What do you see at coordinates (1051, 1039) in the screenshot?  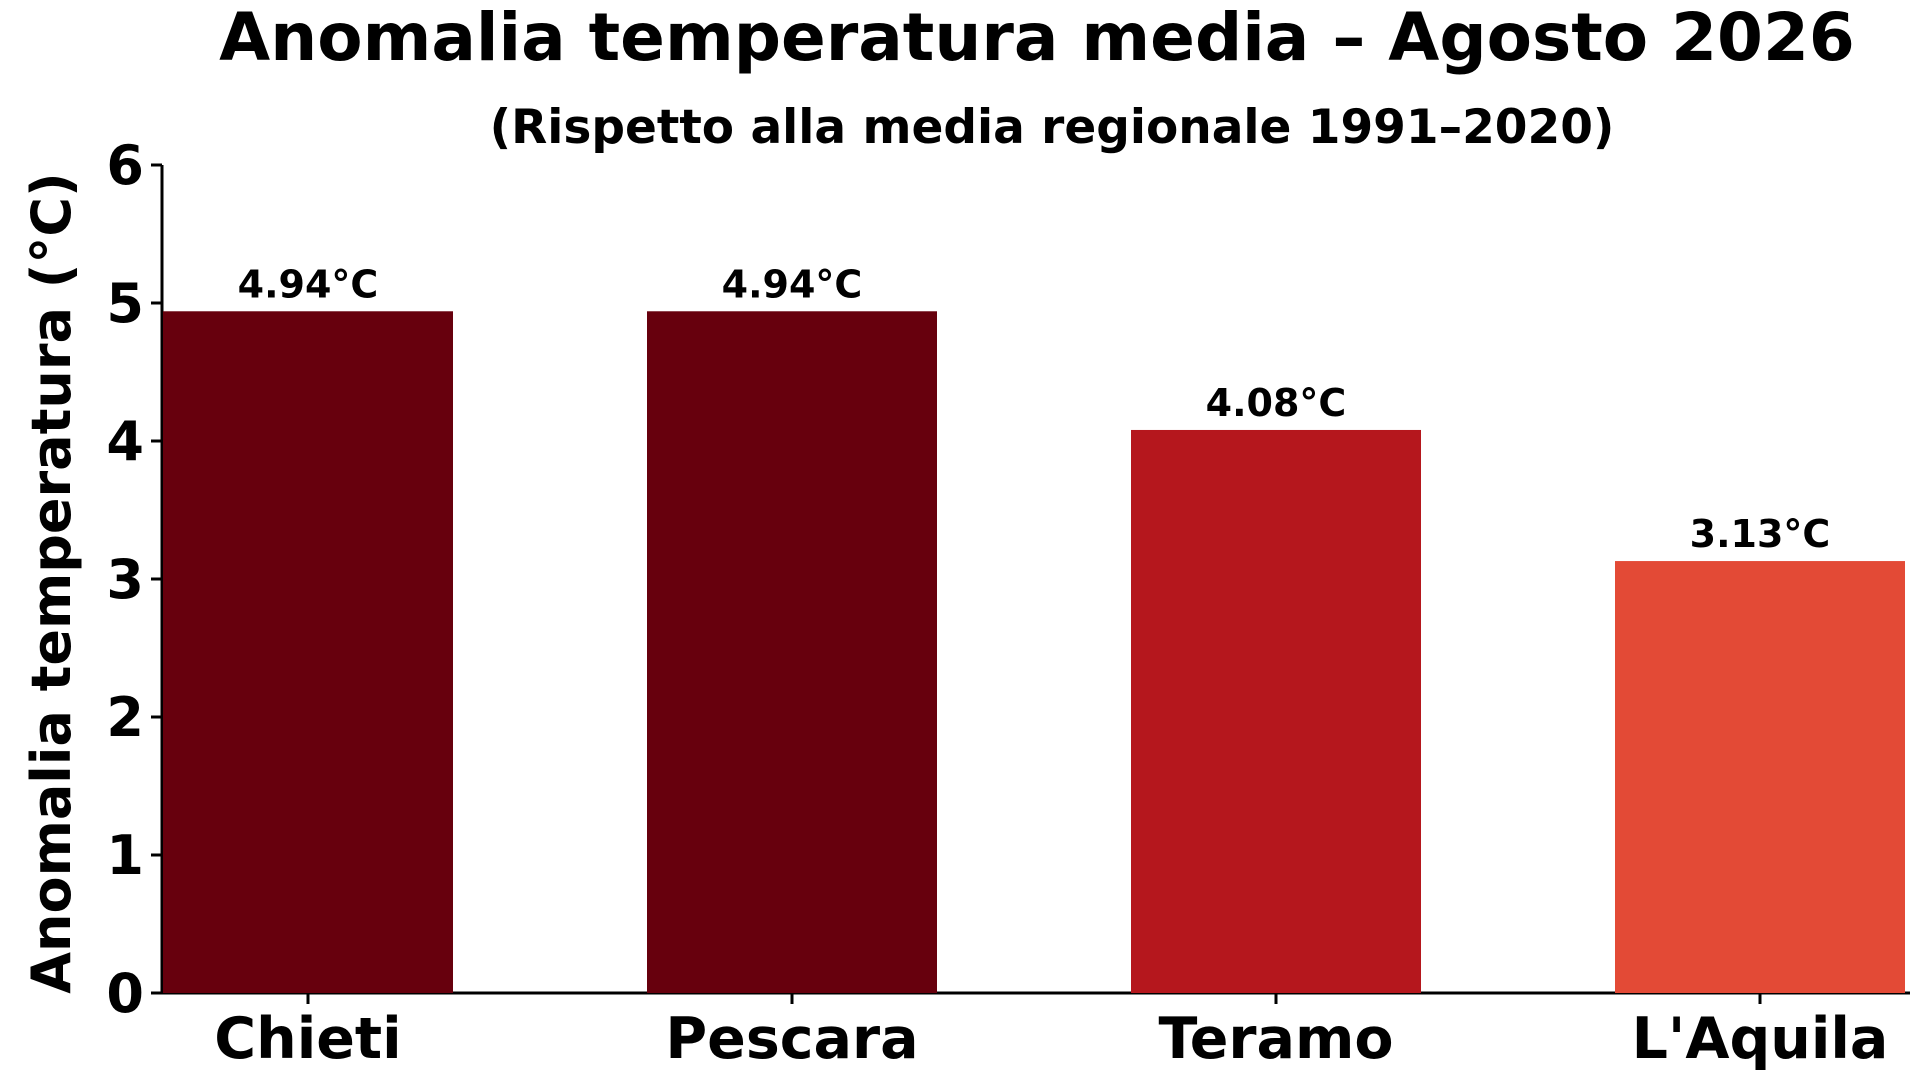 I see `x-tick-labels: Chieti Pescara Teramo L'Aquila` at bounding box center [1051, 1039].